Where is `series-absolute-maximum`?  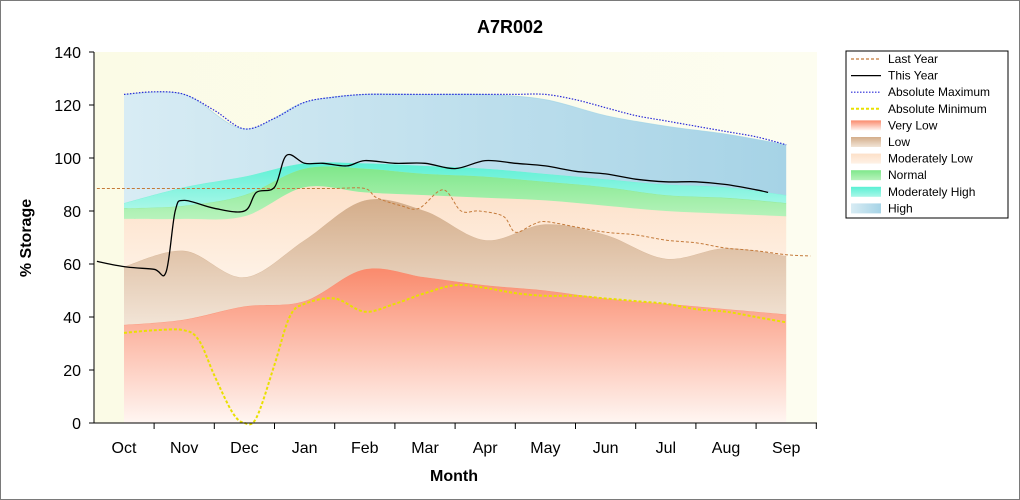
series-absolute-maximum is located at coordinates (455, 118).